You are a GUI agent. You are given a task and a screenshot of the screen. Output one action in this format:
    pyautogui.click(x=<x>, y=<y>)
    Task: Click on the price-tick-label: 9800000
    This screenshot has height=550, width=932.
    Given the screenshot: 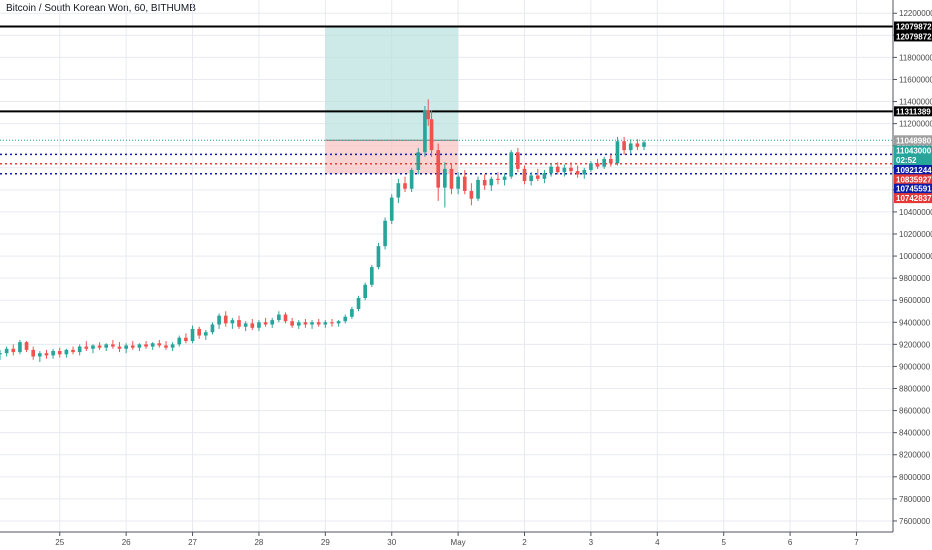 What is the action you would take?
    pyautogui.click(x=915, y=278)
    